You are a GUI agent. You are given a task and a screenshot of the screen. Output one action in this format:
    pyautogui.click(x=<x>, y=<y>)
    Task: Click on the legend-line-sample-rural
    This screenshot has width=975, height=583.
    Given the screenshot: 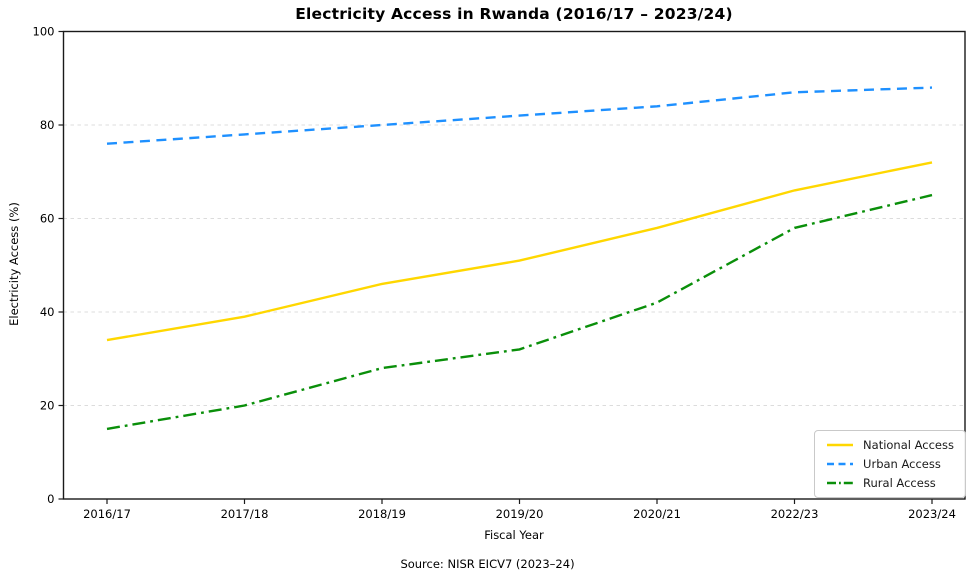 What is the action you would take?
    pyautogui.click(x=840, y=483)
    